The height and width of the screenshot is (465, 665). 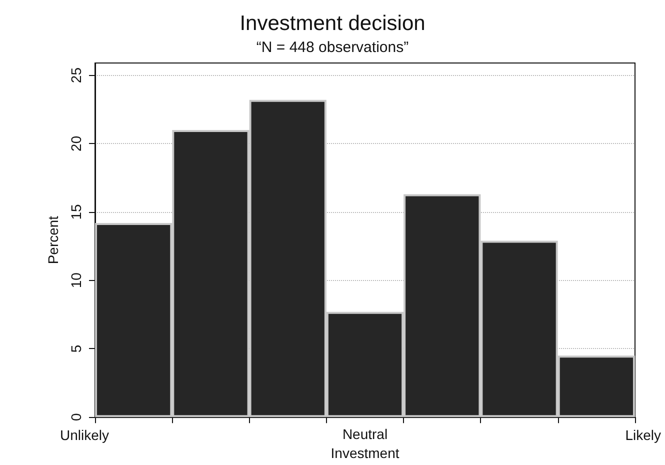 What do you see at coordinates (76, 417) in the screenshot?
I see `y-tick-label: 0` at bounding box center [76, 417].